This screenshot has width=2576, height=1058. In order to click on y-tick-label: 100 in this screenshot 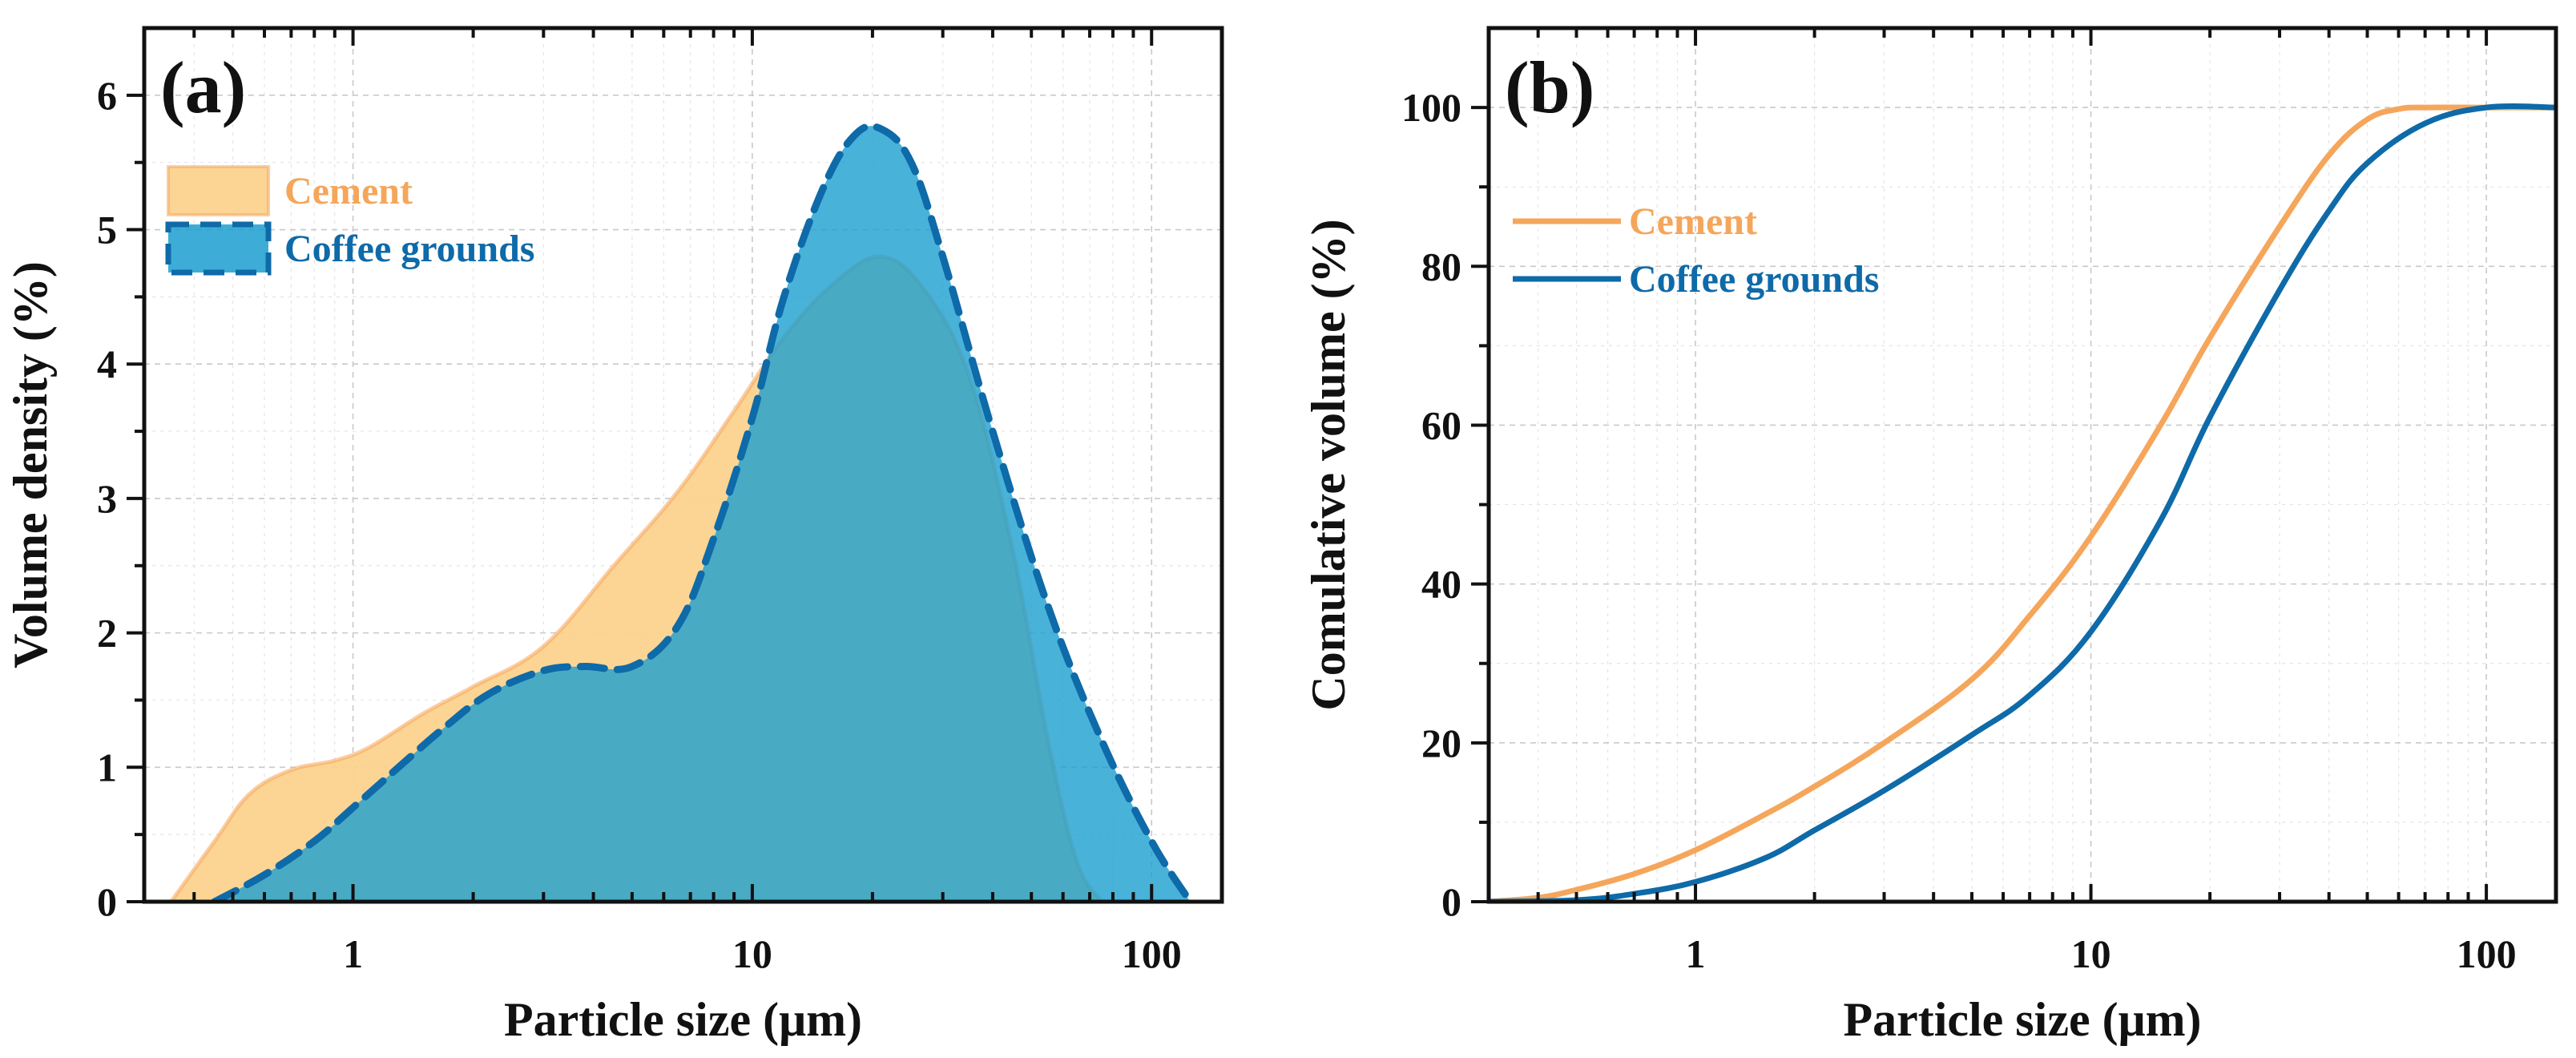, I will do `click(1431, 107)`.